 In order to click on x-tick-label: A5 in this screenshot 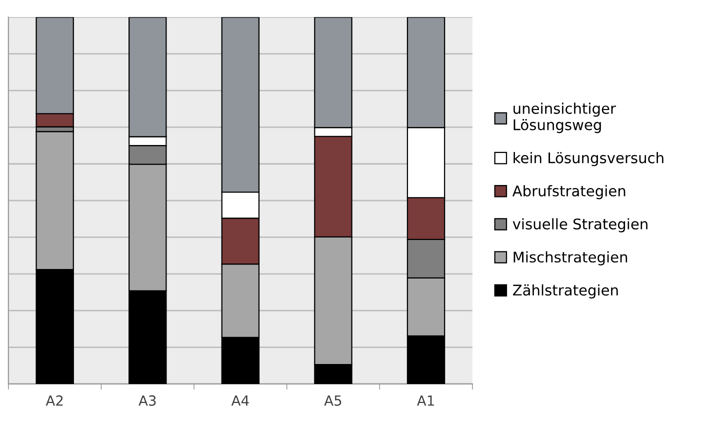, I will do `click(333, 400)`.